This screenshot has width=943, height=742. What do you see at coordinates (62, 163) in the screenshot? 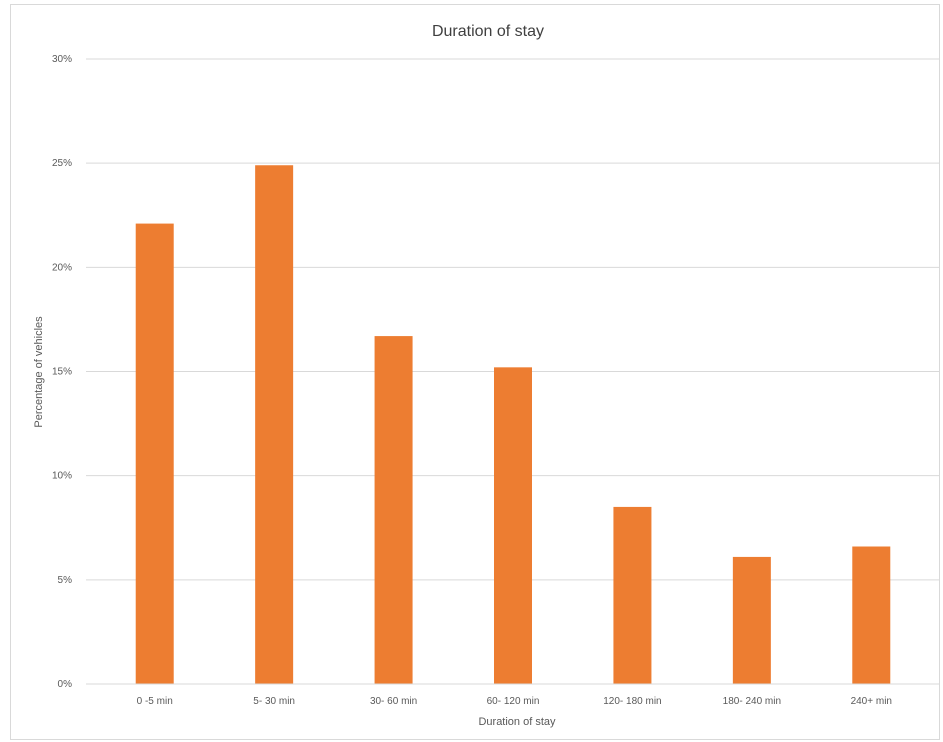
I see `y-tick-label: 25%` at bounding box center [62, 163].